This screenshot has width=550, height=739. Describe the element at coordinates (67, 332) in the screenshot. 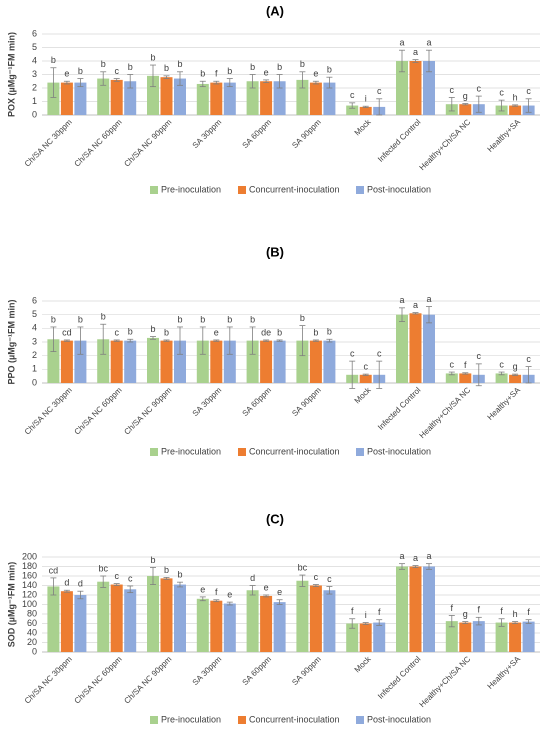

I see `significance-letter: cd` at that location.